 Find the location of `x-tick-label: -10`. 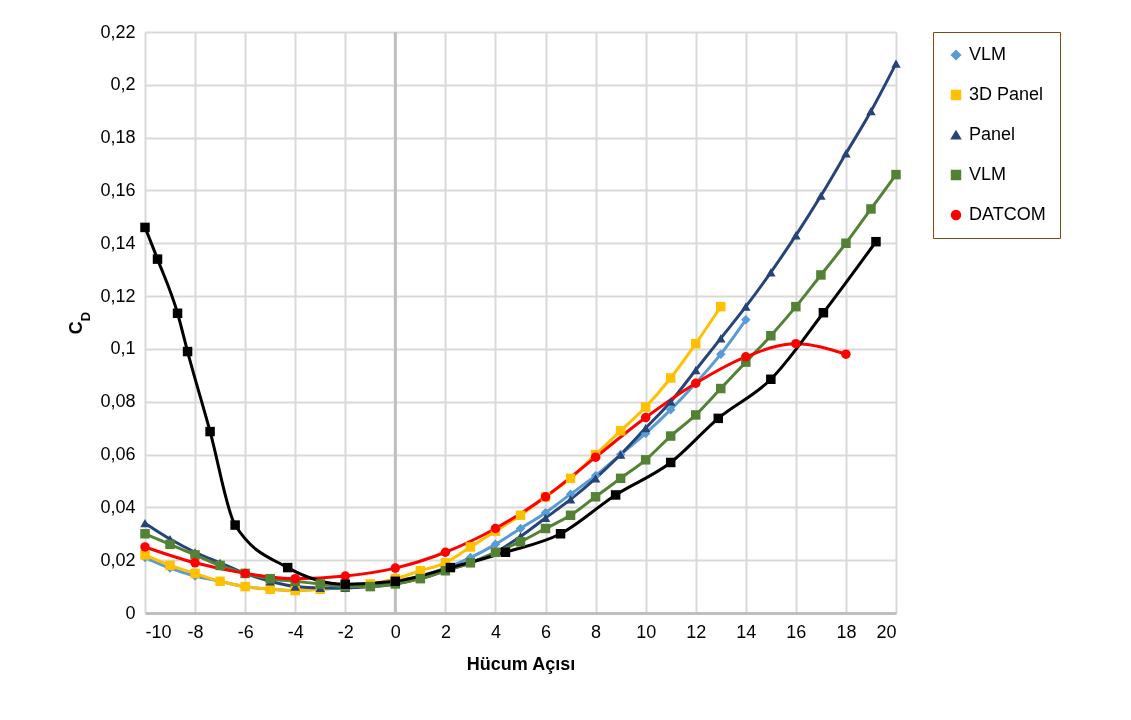

x-tick-label: -10 is located at coordinates (158, 631).